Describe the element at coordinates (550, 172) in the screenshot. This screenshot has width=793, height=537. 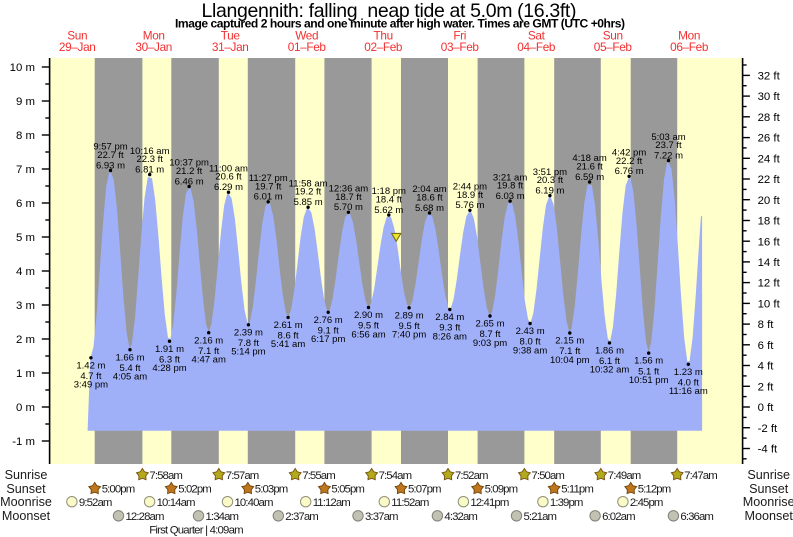
I see `svg-text: 3:51 pm` at that location.